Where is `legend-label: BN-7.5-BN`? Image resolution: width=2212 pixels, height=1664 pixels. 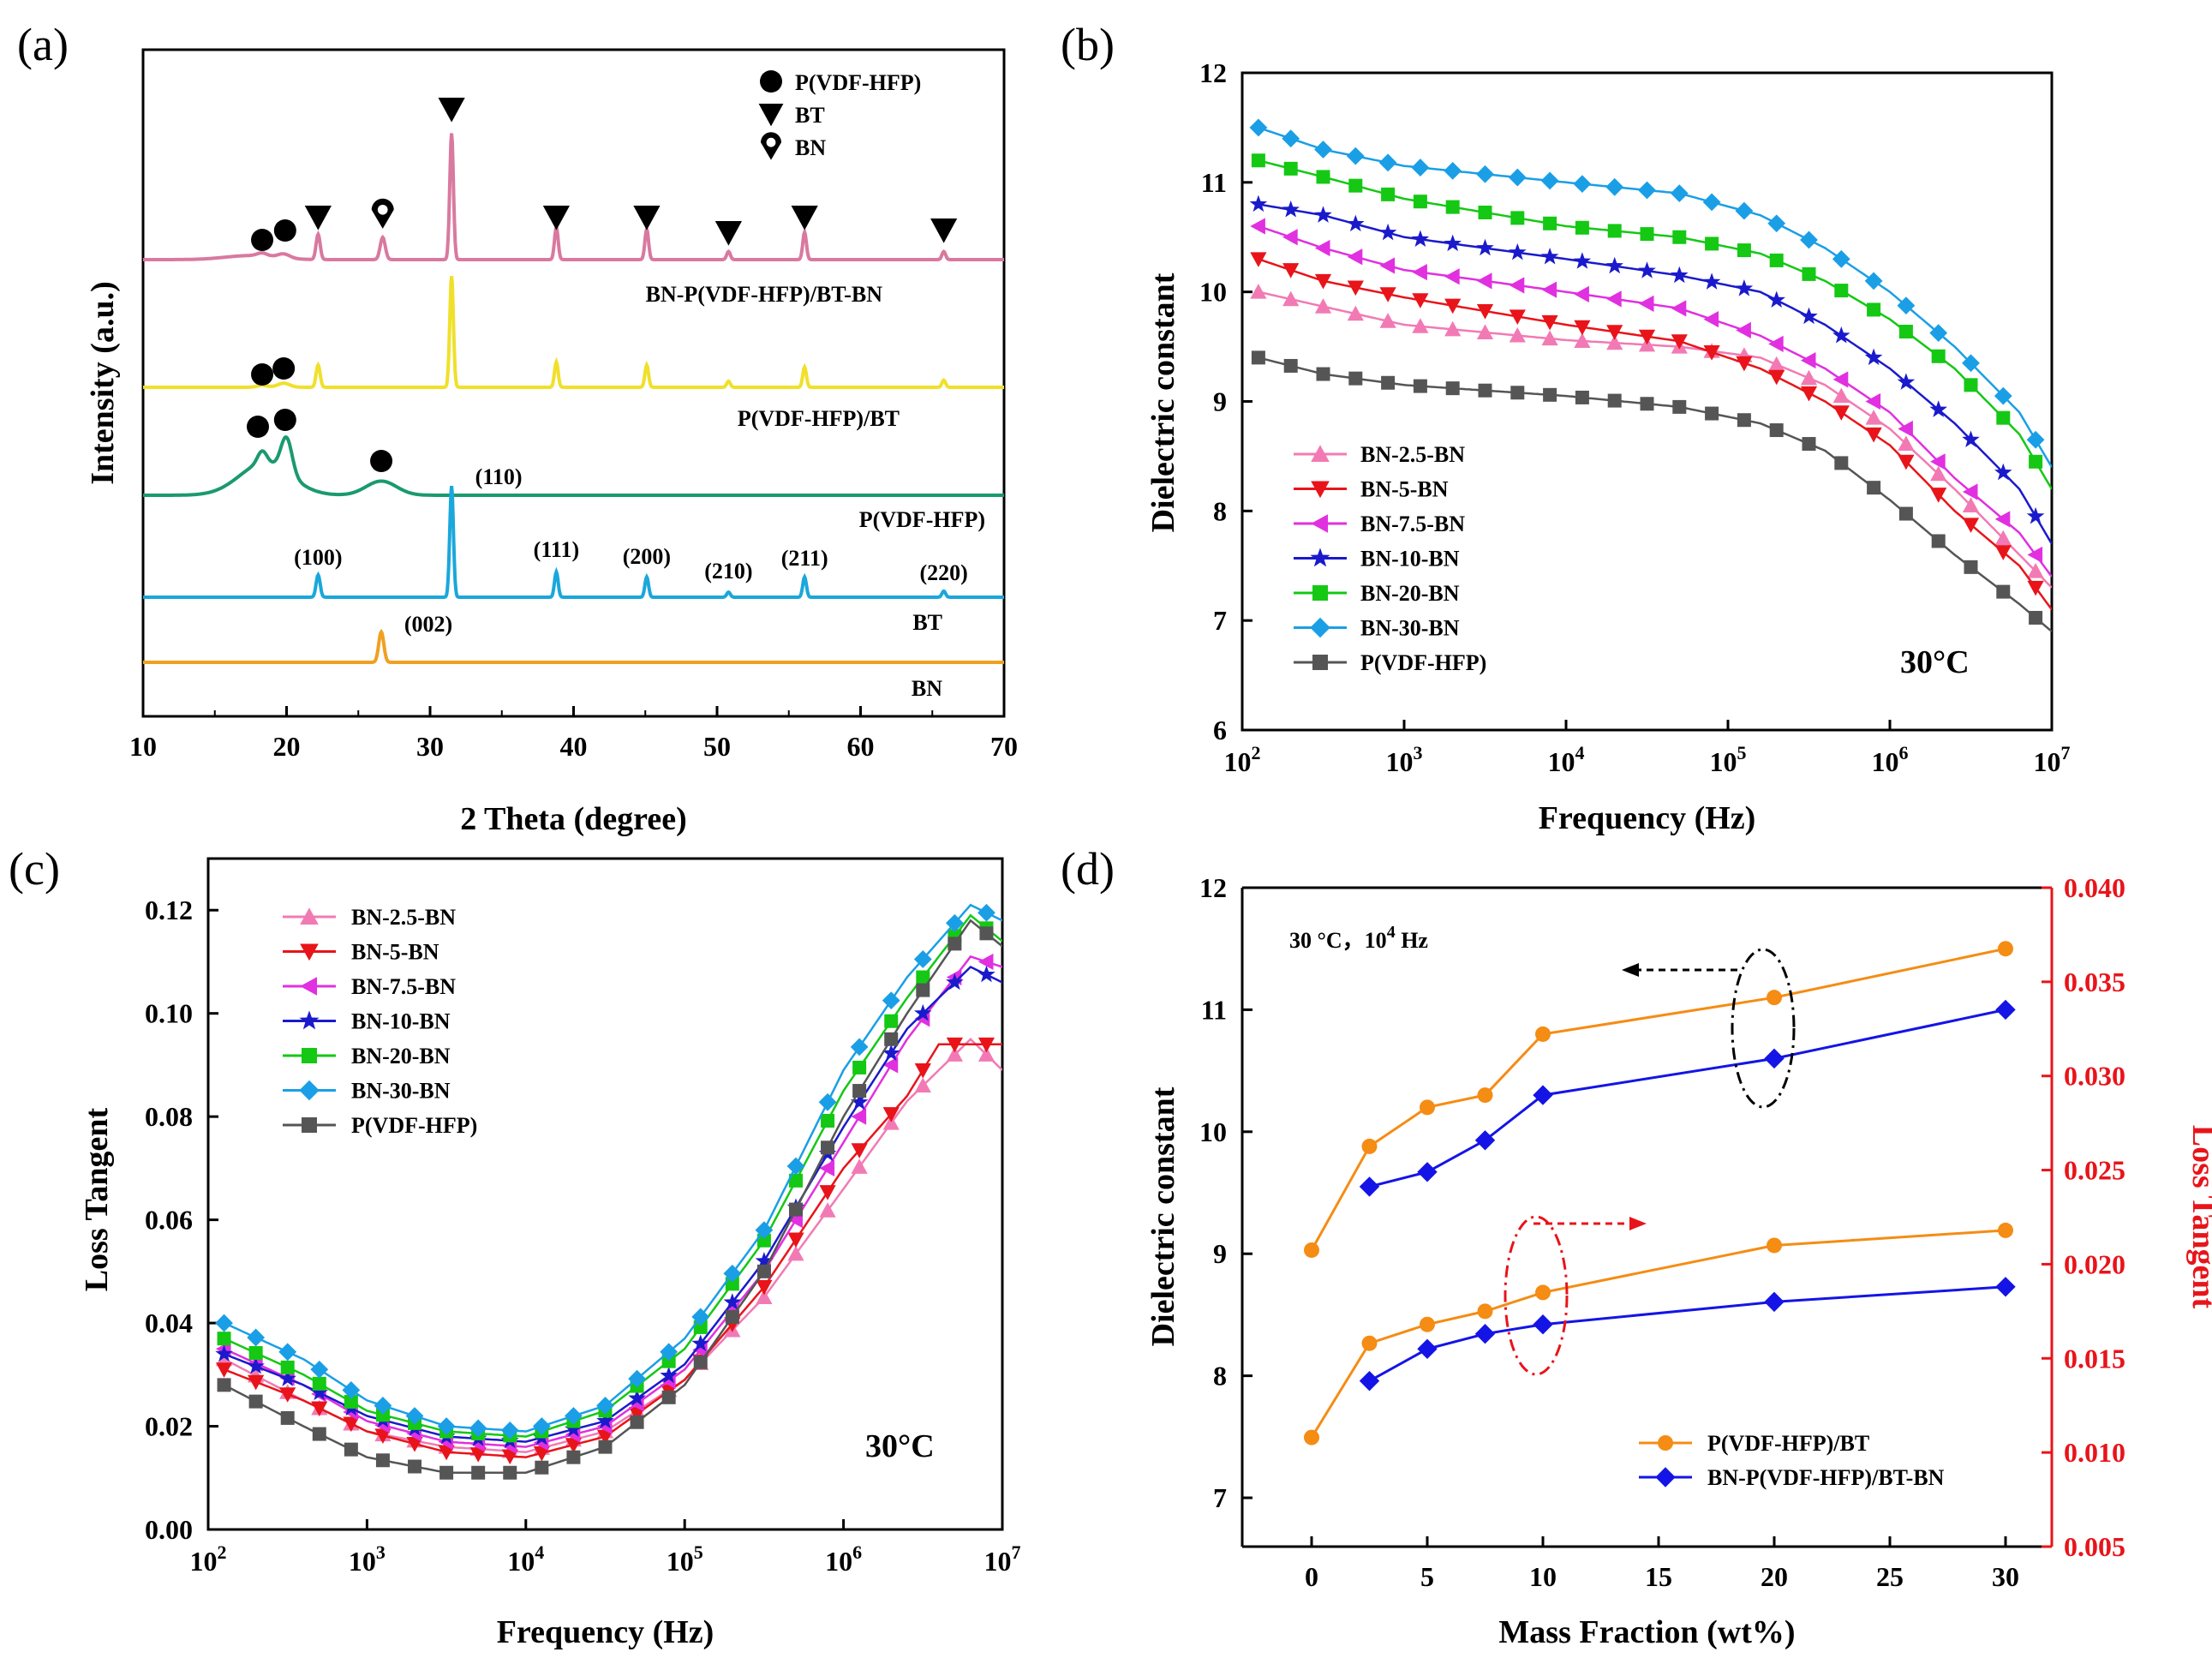
legend-label: BN-7.5-BN is located at coordinates (403, 987).